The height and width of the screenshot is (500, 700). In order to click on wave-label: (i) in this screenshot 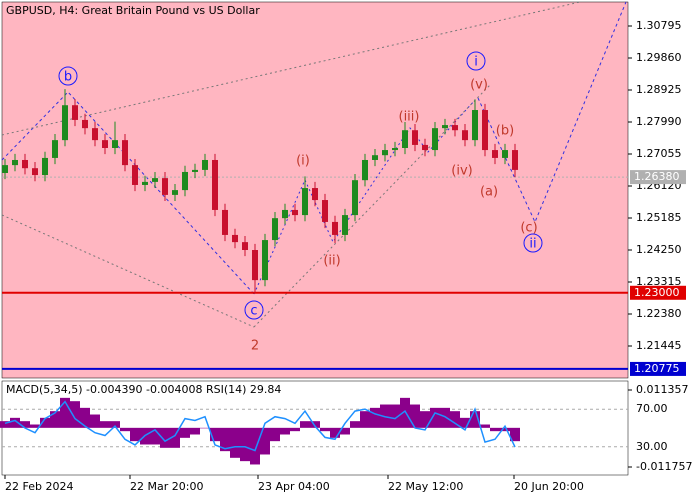, I will do `click(303, 161)`.